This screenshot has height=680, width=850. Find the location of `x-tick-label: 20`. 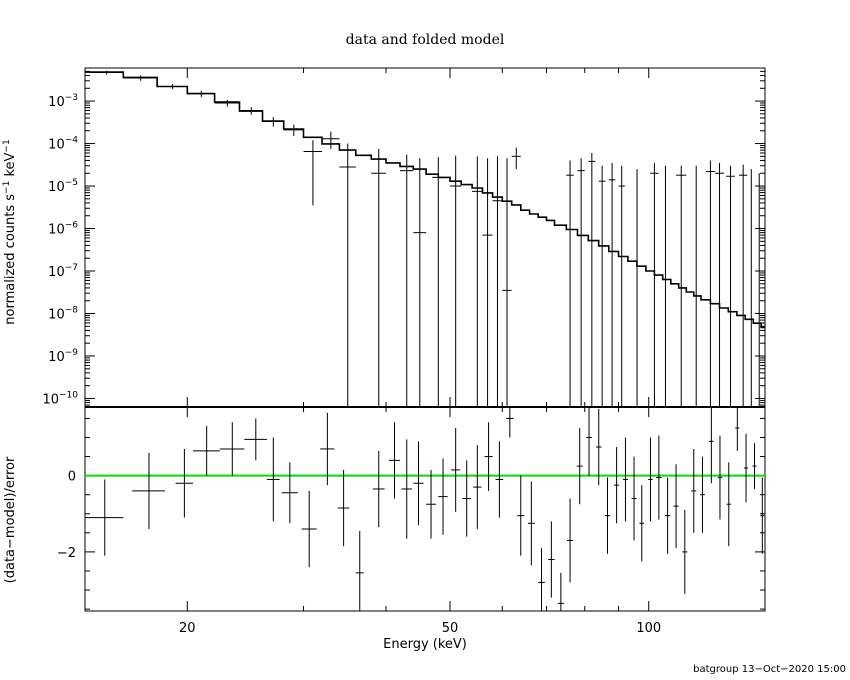

x-tick-label: 20 is located at coordinates (187, 628).